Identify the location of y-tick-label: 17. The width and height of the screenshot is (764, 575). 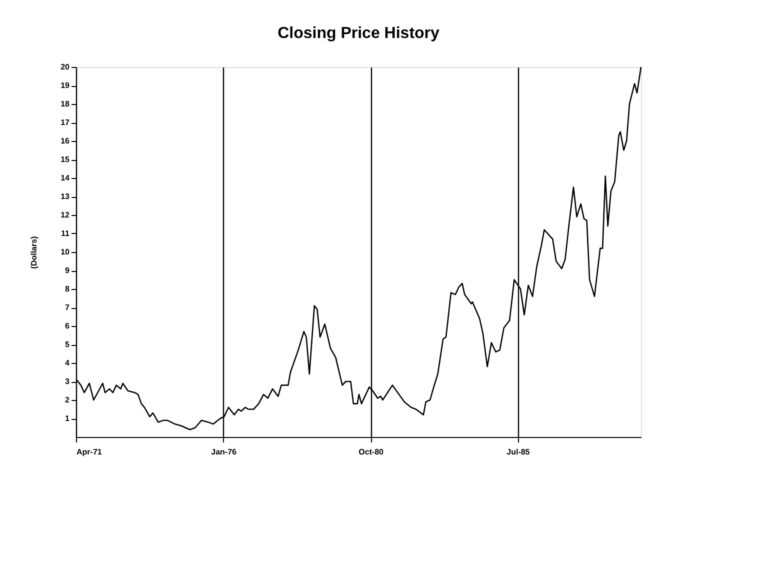
(65, 122).